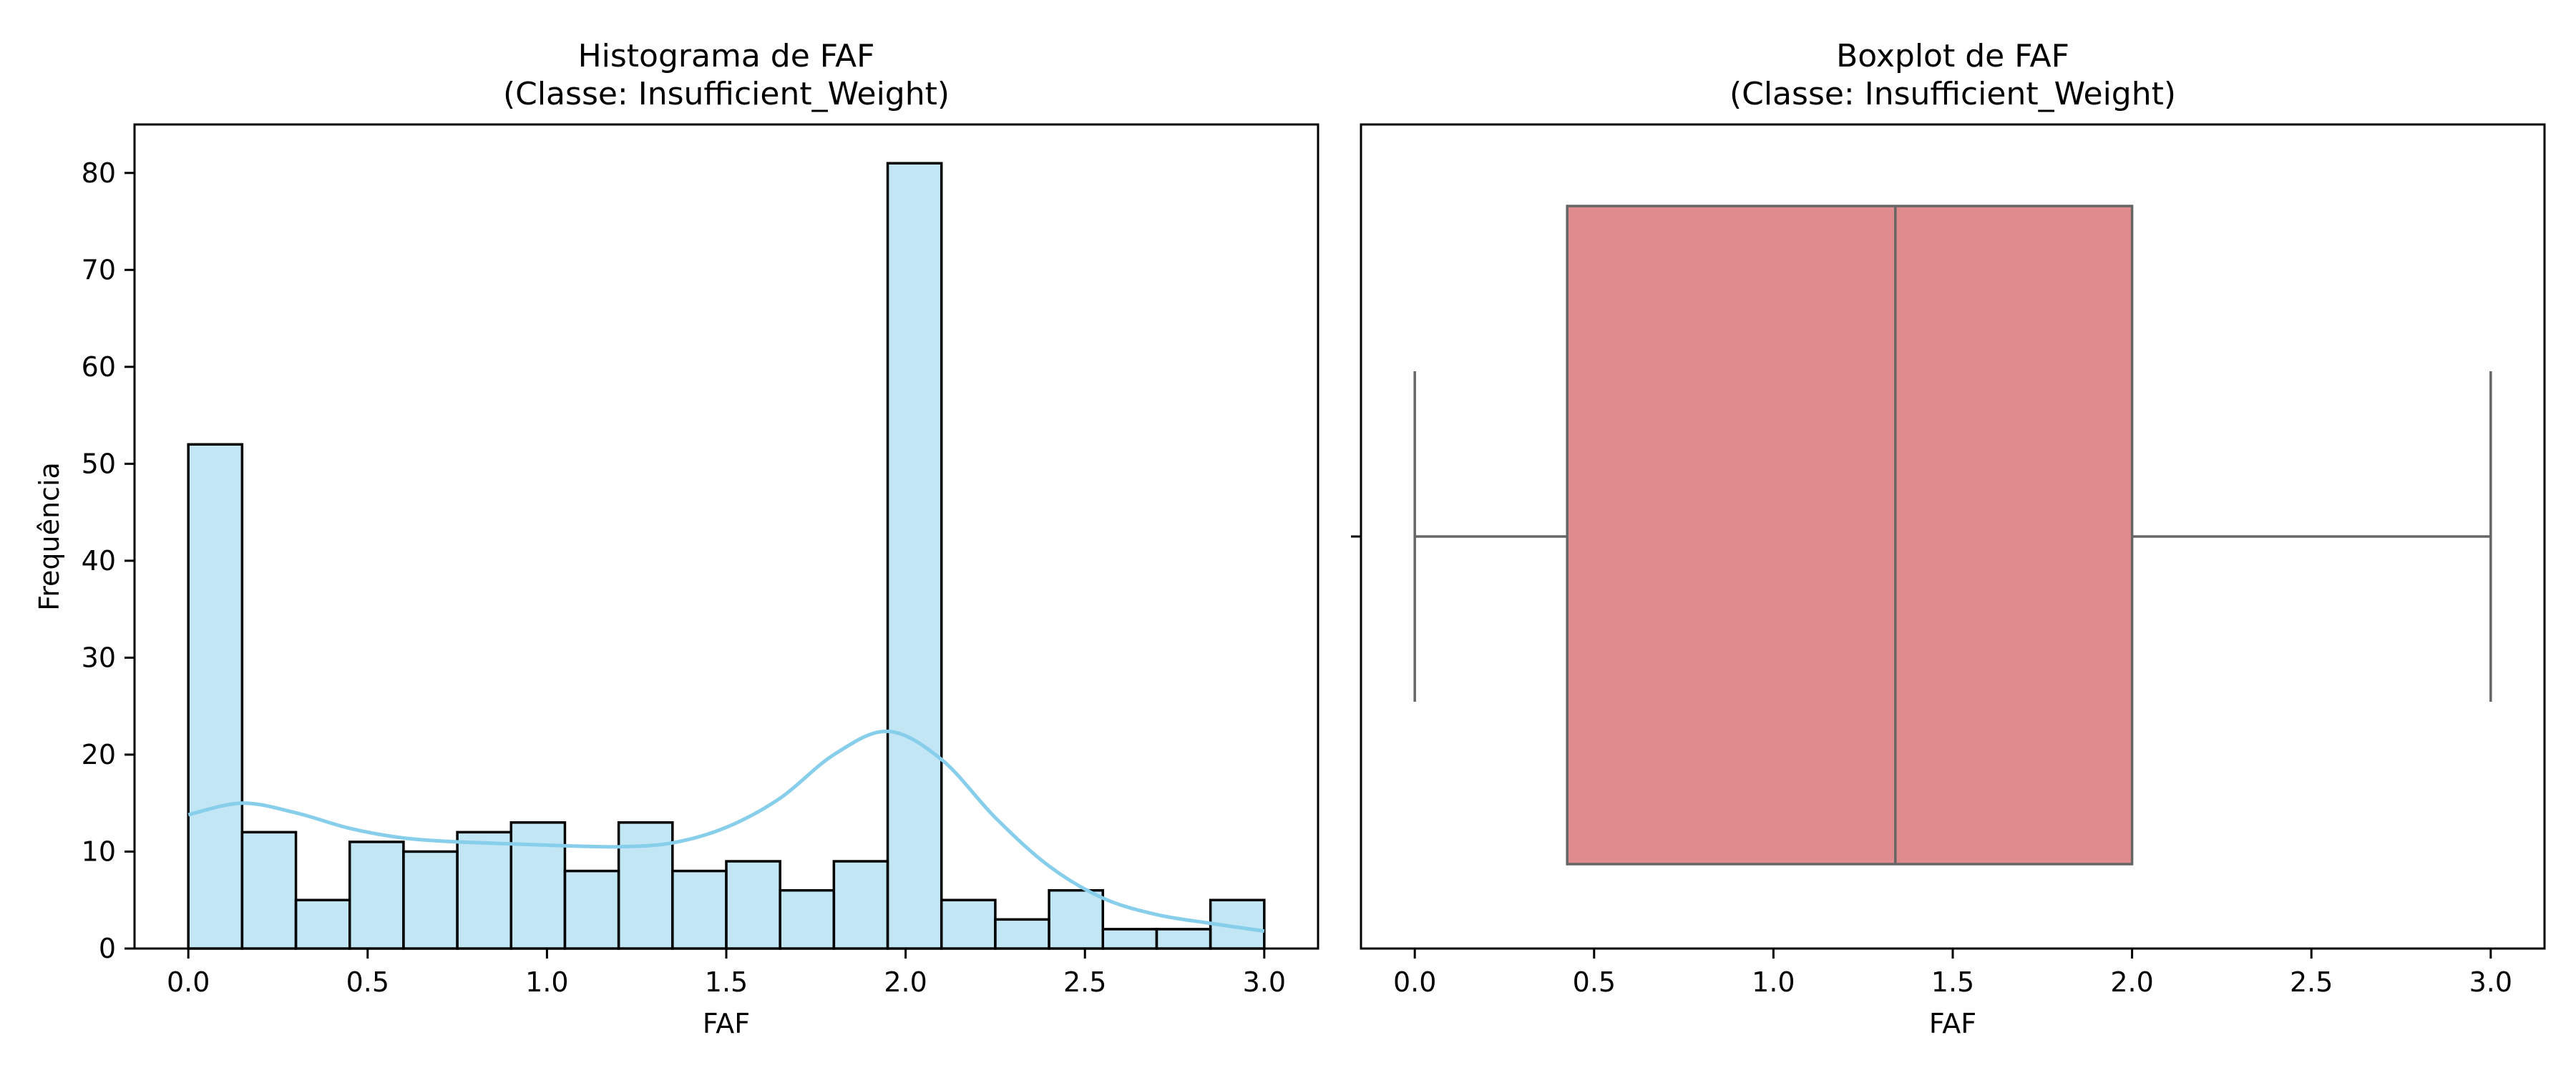  I want to click on histogram-y-tick-label: 50, so click(99, 463).